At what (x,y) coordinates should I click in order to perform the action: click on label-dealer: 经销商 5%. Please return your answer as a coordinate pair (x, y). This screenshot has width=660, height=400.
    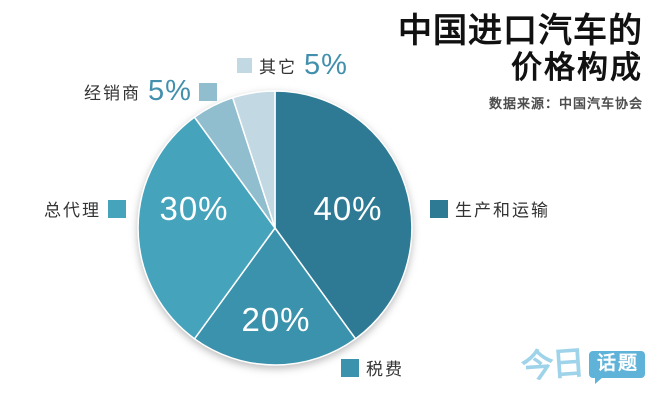
    Looking at the image, I should click on (150, 91).